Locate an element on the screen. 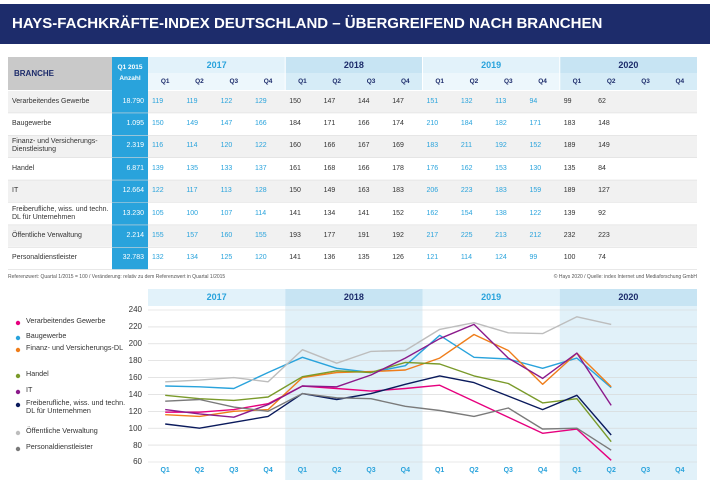 The width and height of the screenshot is (710, 483). cell-value: 211 is located at coordinates (466, 146).